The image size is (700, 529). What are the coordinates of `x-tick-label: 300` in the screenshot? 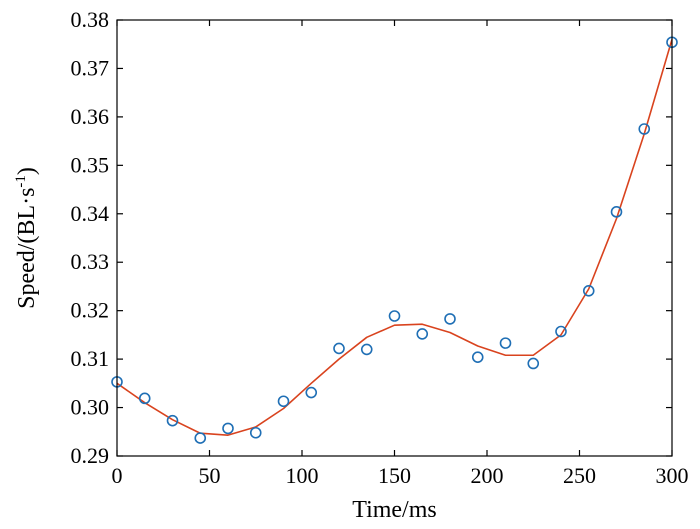 It's located at (672, 475).